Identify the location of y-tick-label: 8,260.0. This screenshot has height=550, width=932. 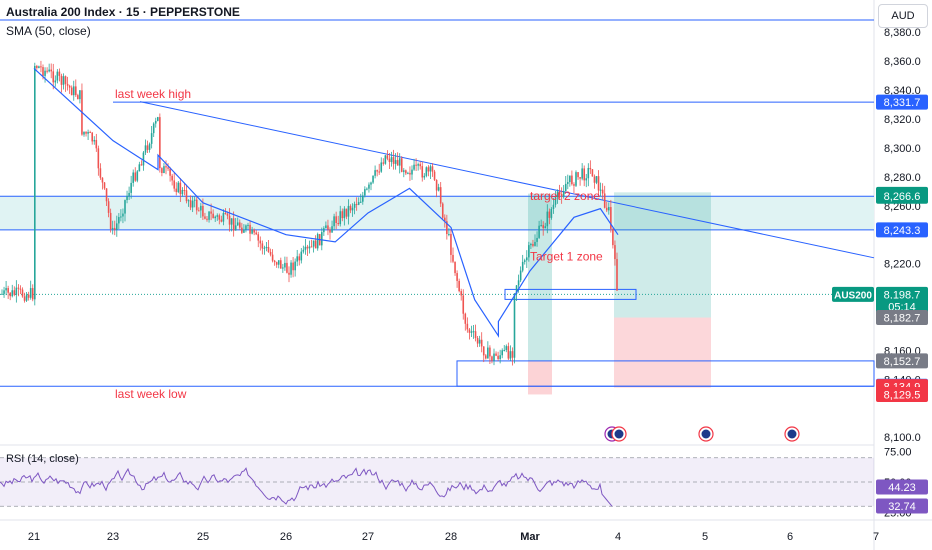
(902, 207).